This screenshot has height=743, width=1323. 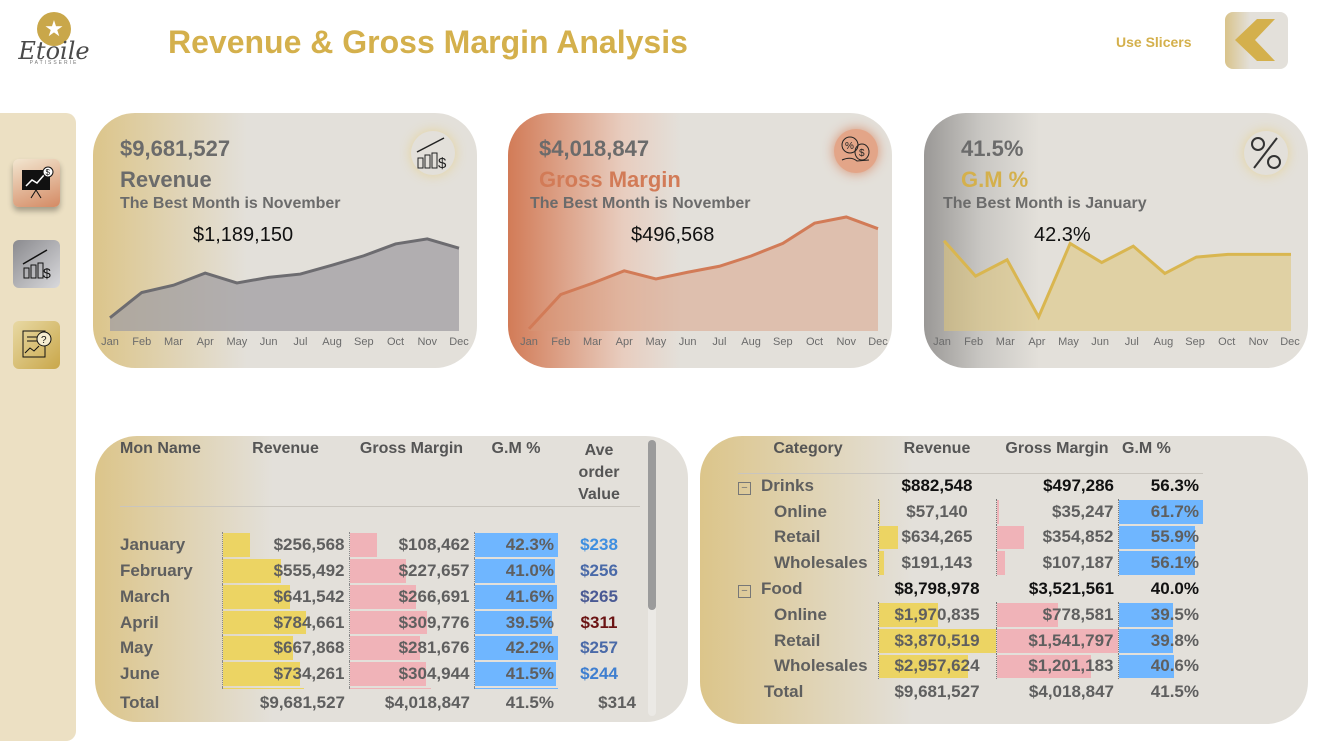 What do you see at coordinates (160, 448) in the screenshot?
I see `header-month: Mon Name` at bounding box center [160, 448].